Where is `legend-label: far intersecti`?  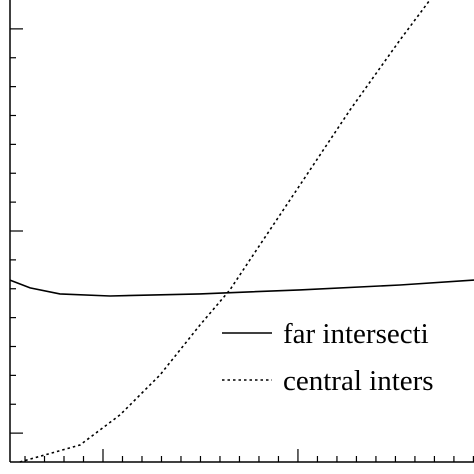
legend-label: far intersecti is located at coordinates (356, 334).